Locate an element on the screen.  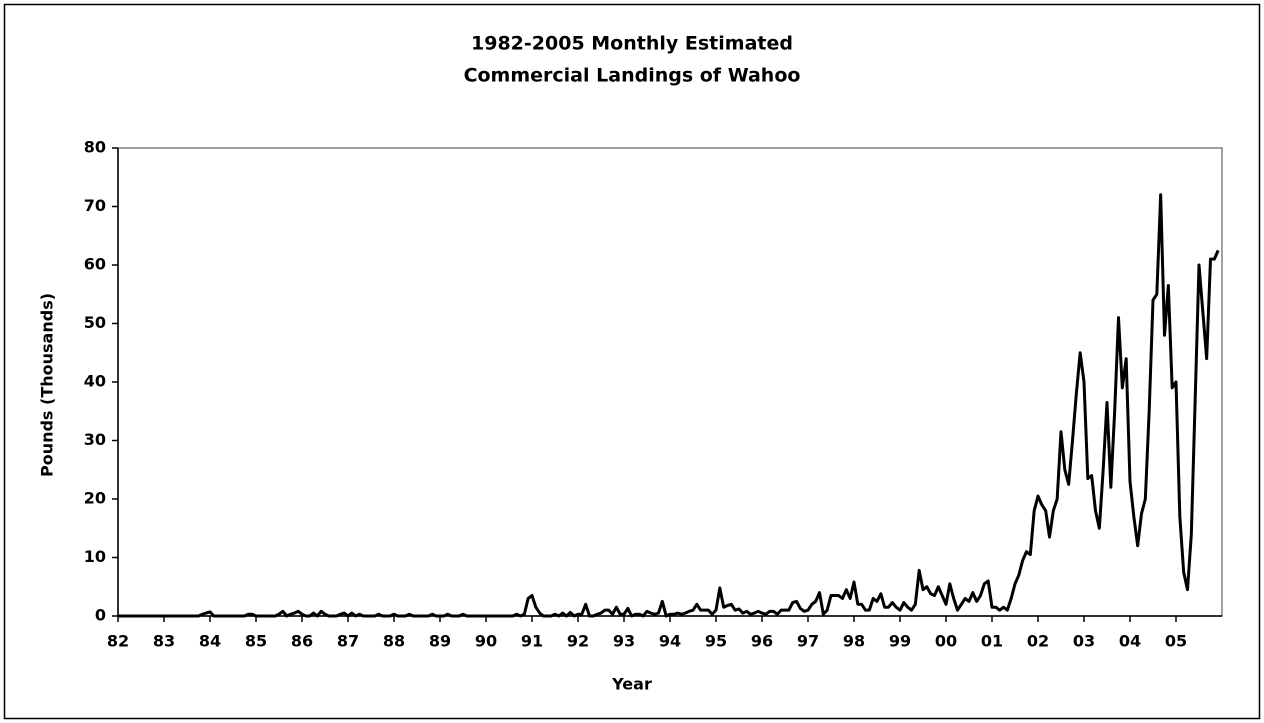
x-tick-label: 00 is located at coordinates (946, 641).